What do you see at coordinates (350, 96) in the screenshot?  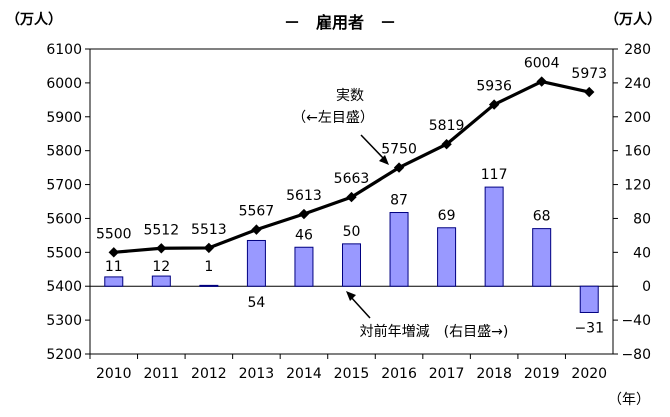 I see `line-annotation-label: 実数` at bounding box center [350, 96].